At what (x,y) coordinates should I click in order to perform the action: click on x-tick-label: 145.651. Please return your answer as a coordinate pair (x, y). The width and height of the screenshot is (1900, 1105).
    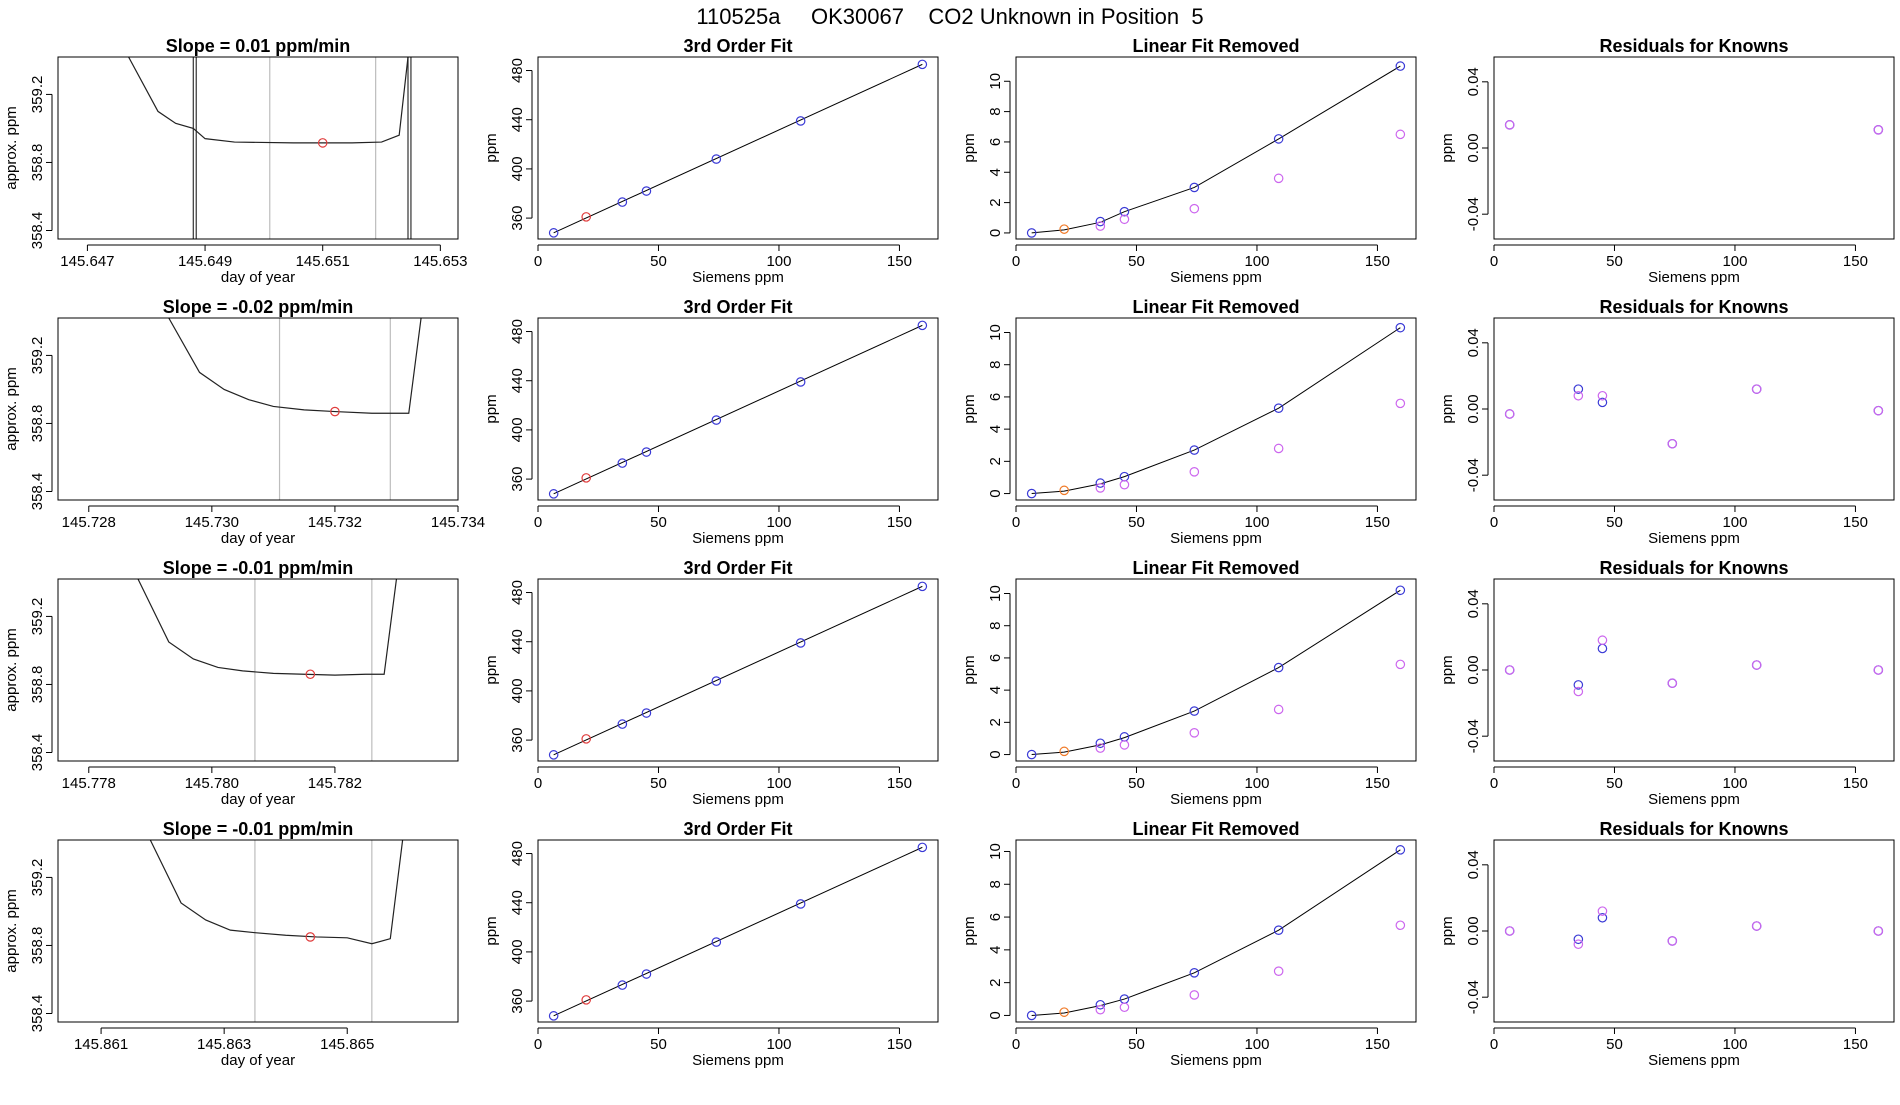
    Looking at the image, I should click on (323, 261).